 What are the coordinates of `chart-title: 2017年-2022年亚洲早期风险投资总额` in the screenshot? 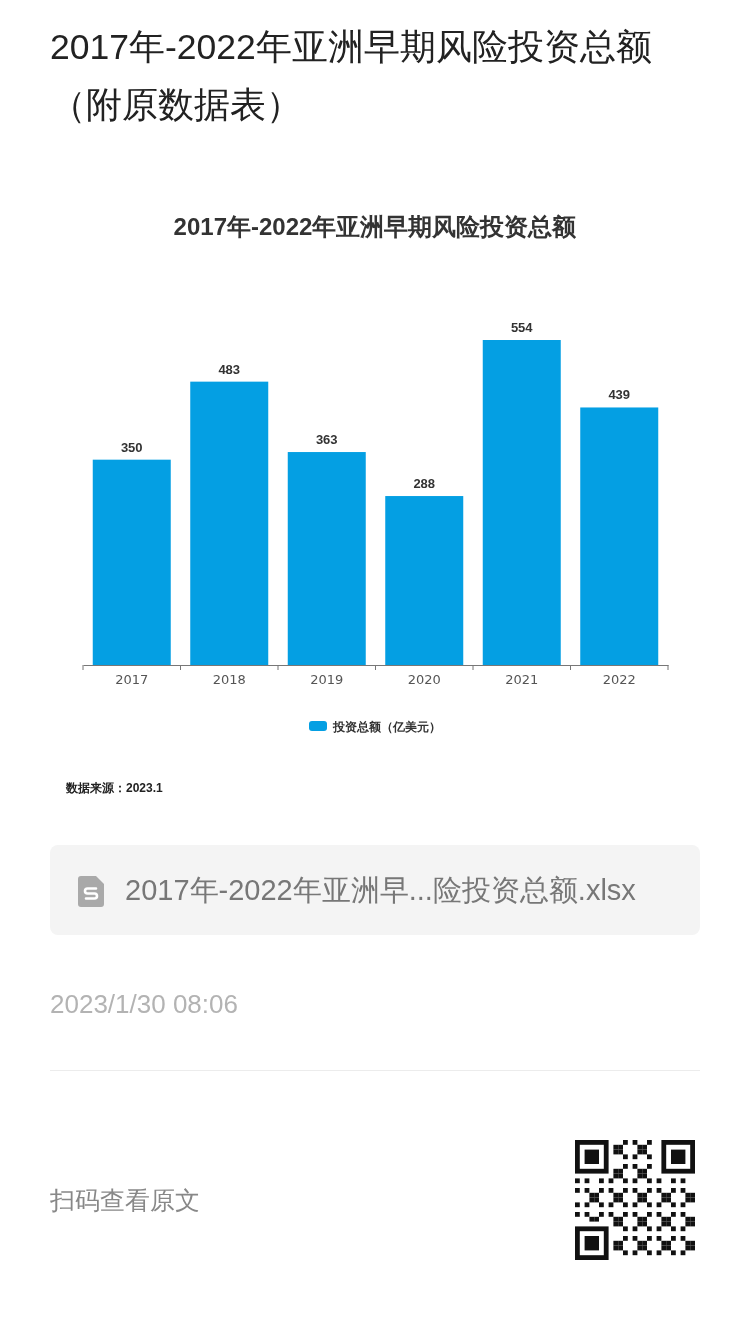 It's located at (375, 226).